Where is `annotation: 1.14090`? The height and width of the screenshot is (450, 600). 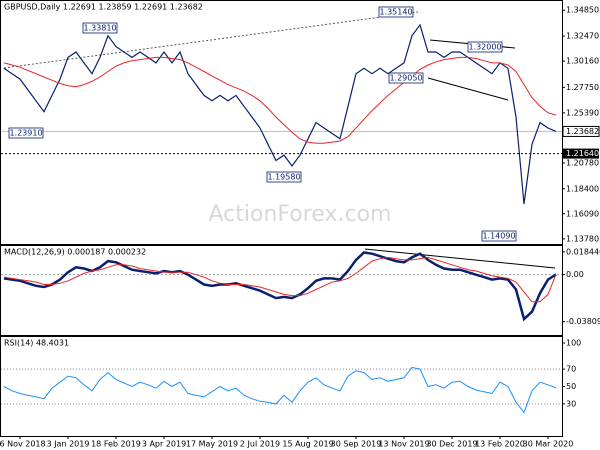
annotation: 1.14090 is located at coordinates (498, 236).